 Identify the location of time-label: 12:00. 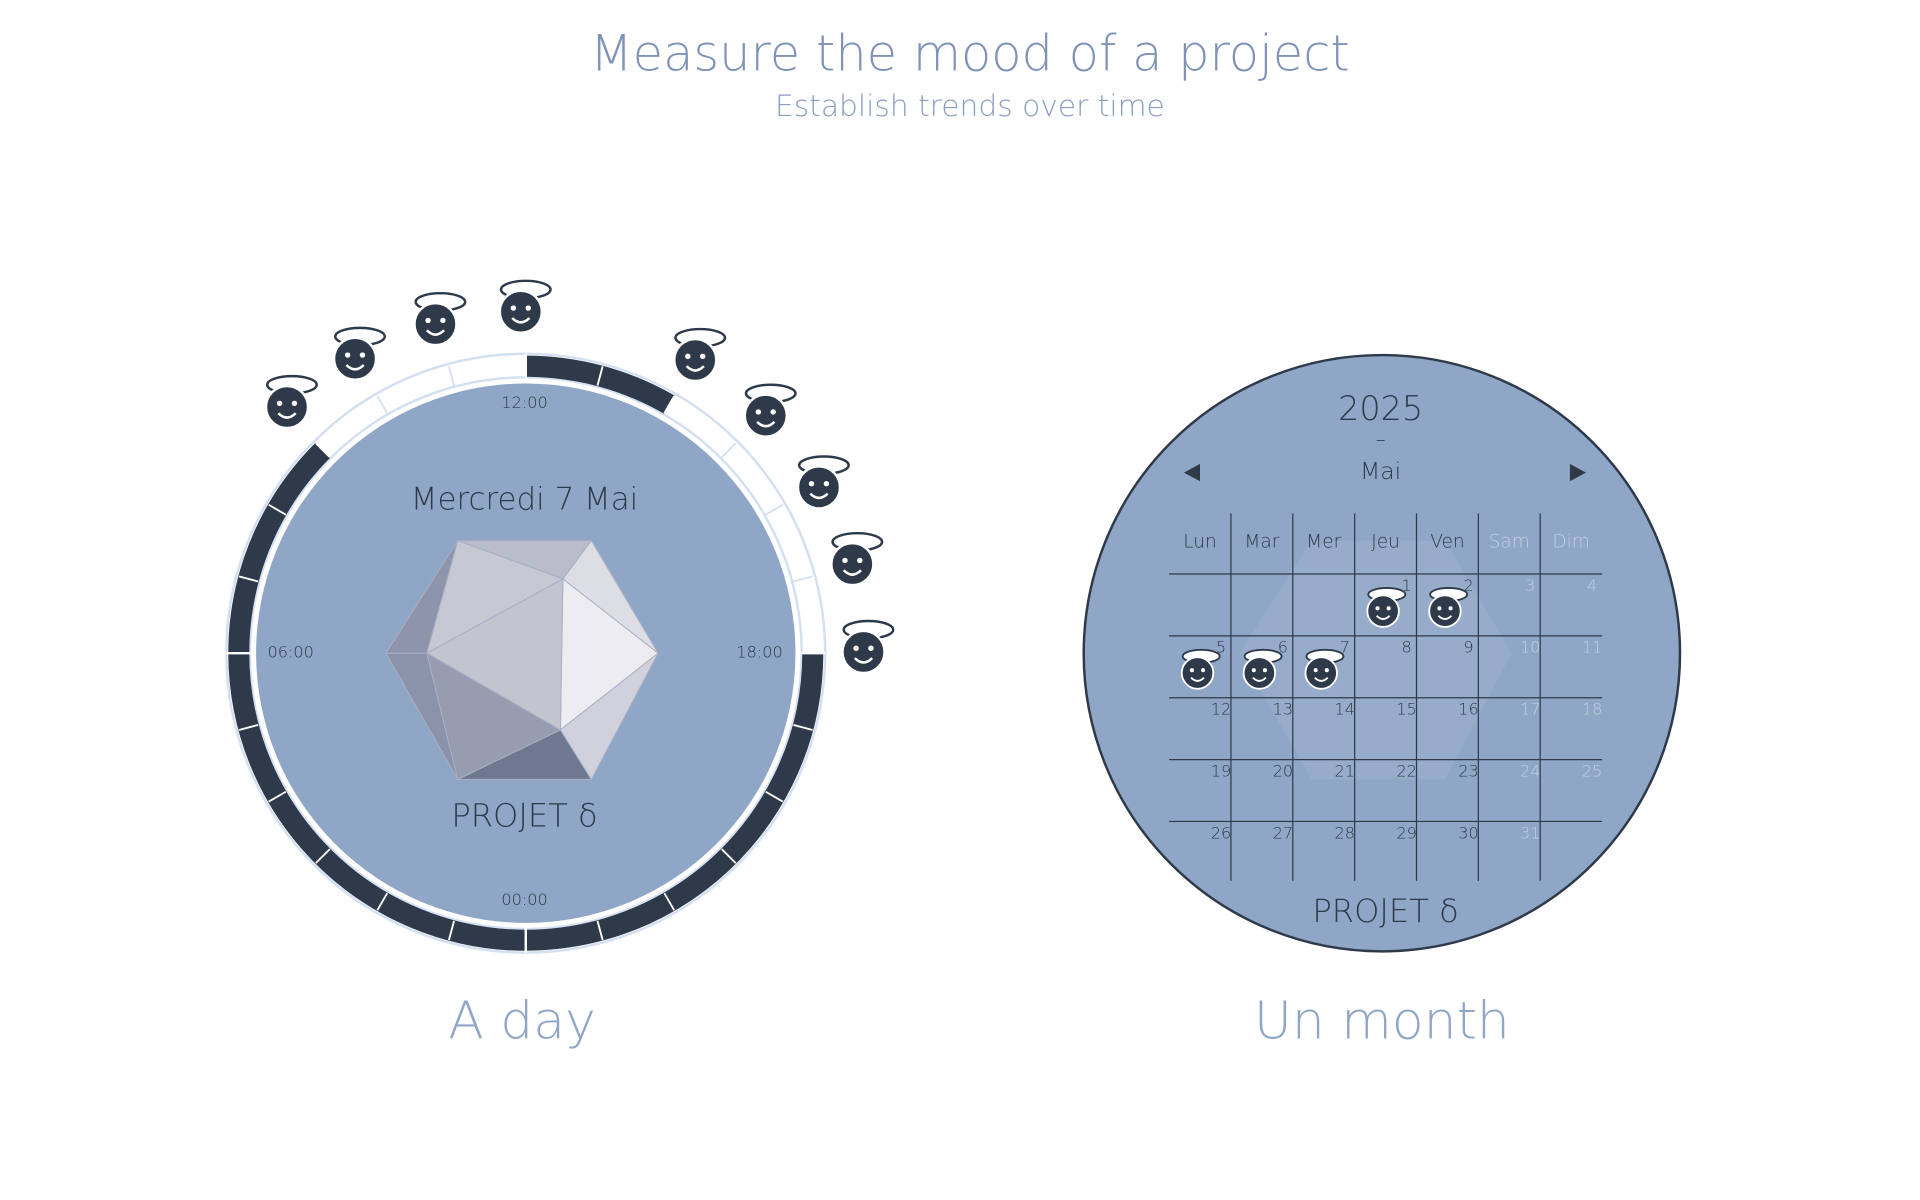
(524, 402).